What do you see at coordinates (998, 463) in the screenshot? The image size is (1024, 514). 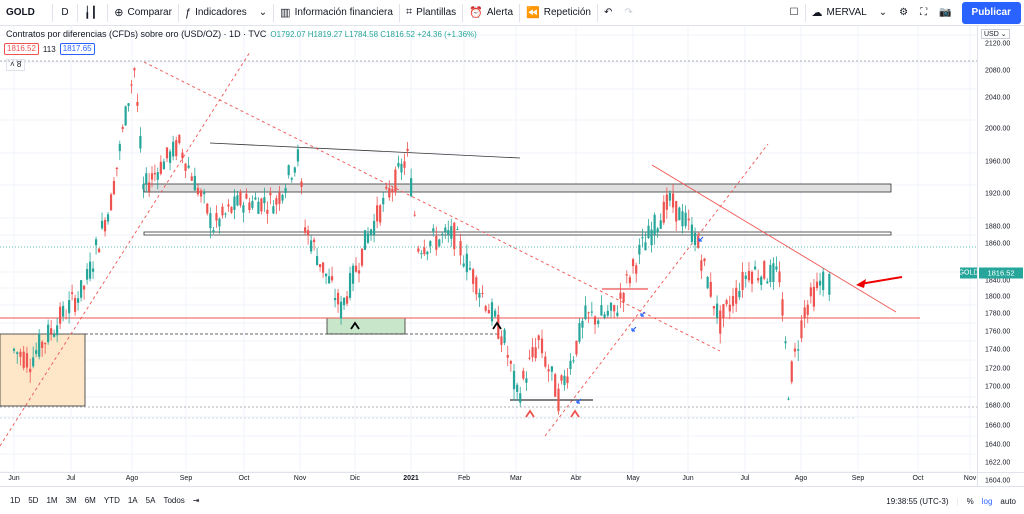 I see `price-tick-label: 1622.00` at bounding box center [998, 463].